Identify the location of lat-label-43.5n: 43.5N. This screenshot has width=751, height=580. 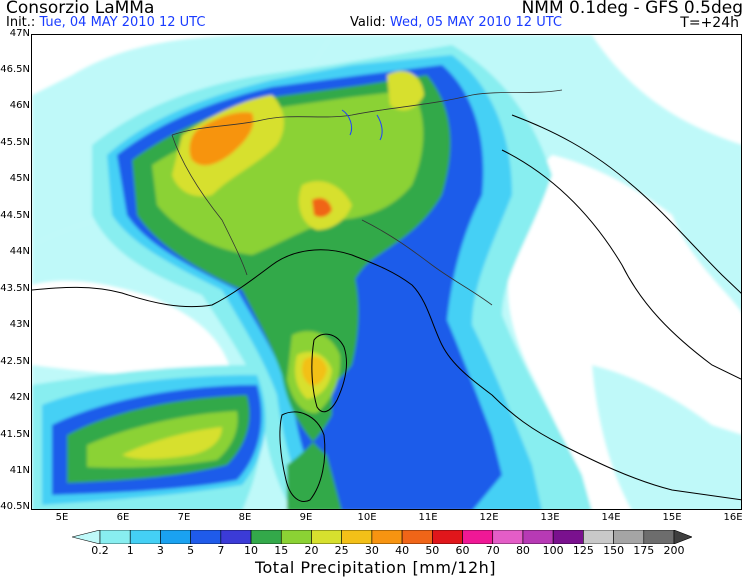
(15, 288).